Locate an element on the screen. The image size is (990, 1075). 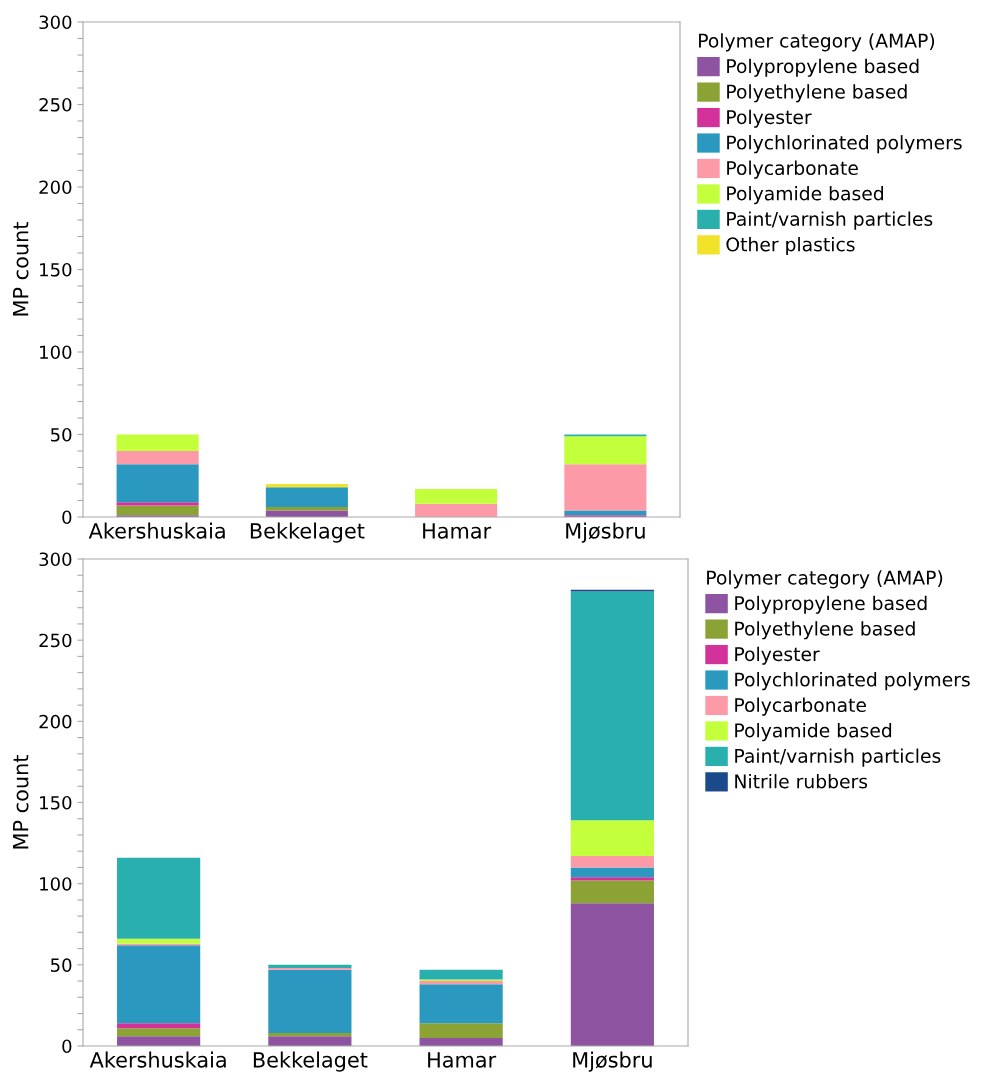
legend-label: Nitrile rubbers is located at coordinates (801, 781).